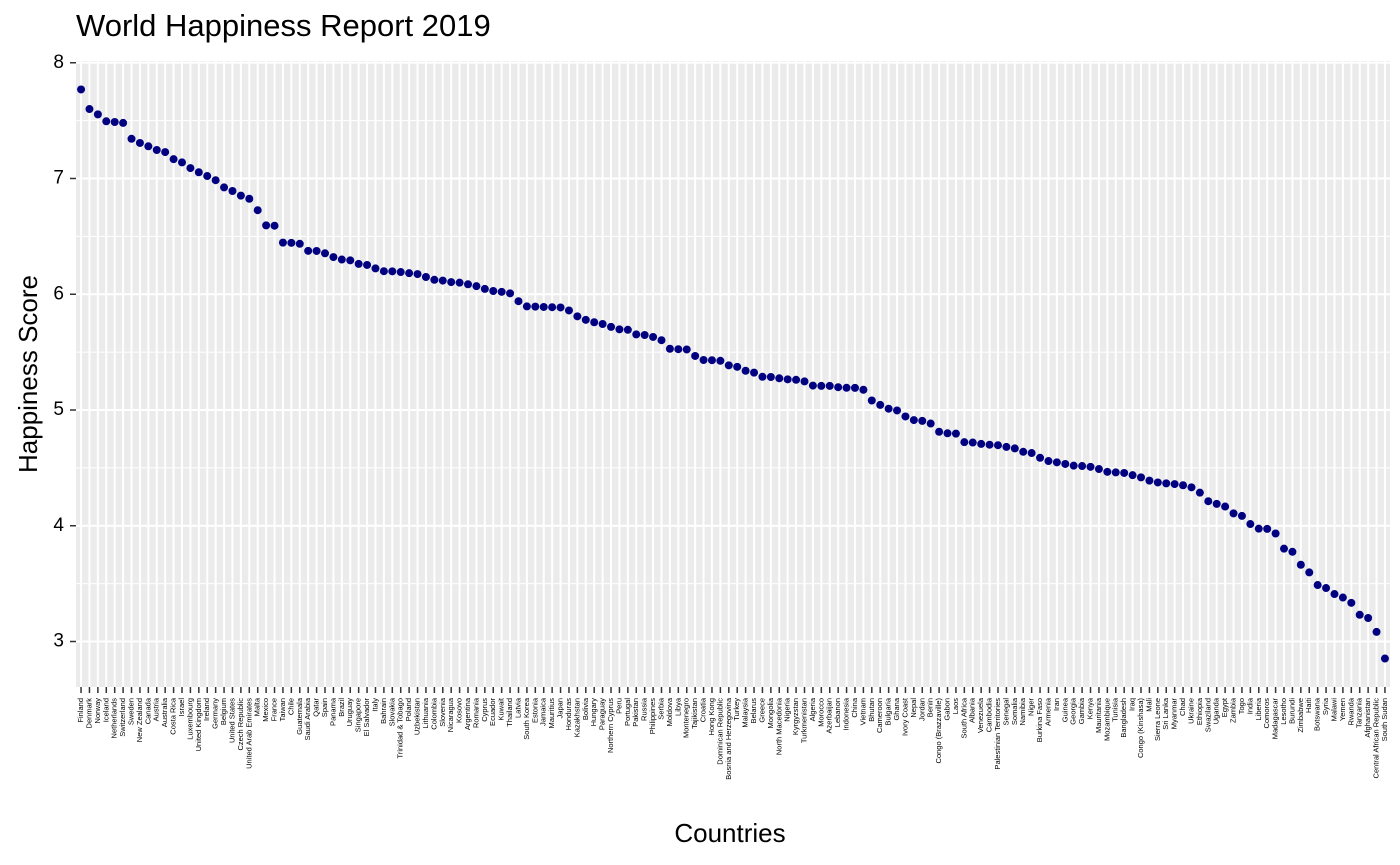 This screenshot has height=865, width=1400. What do you see at coordinates (58, 409) in the screenshot?
I see `y-tick-label: 5` at bounding box center [58, 409].